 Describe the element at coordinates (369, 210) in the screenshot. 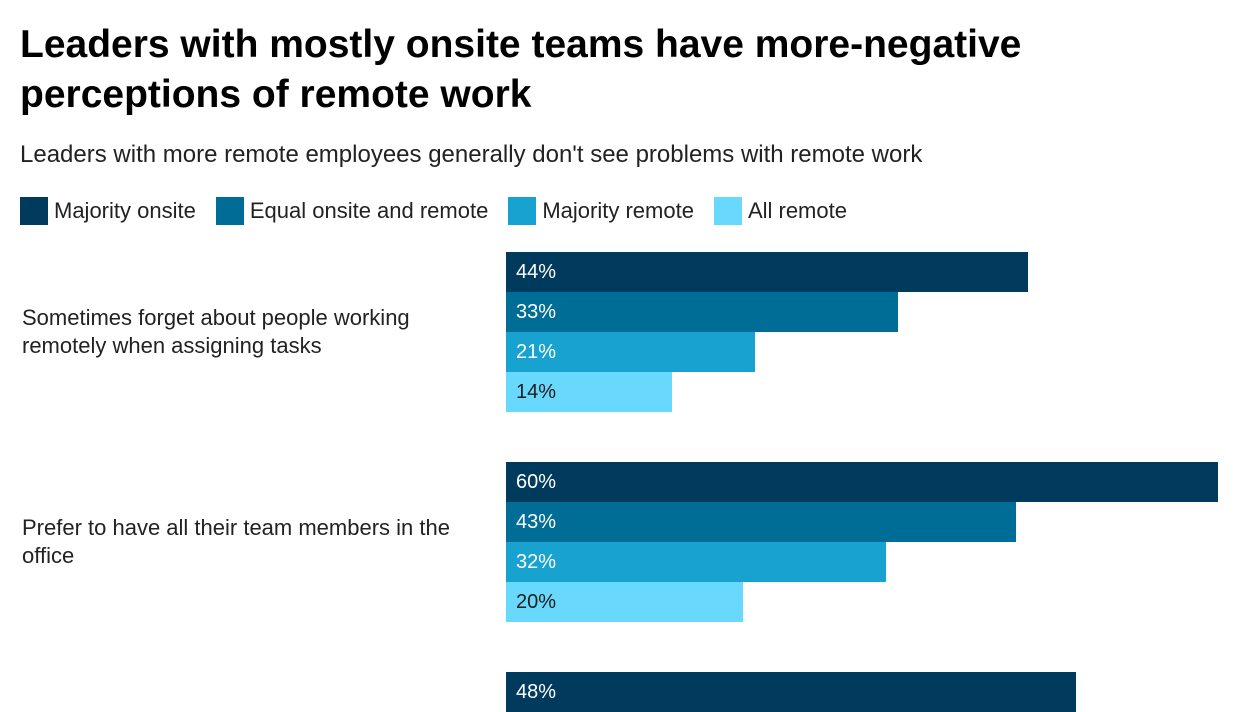

I see `legend-label: Equal onsite and remote` at that location.